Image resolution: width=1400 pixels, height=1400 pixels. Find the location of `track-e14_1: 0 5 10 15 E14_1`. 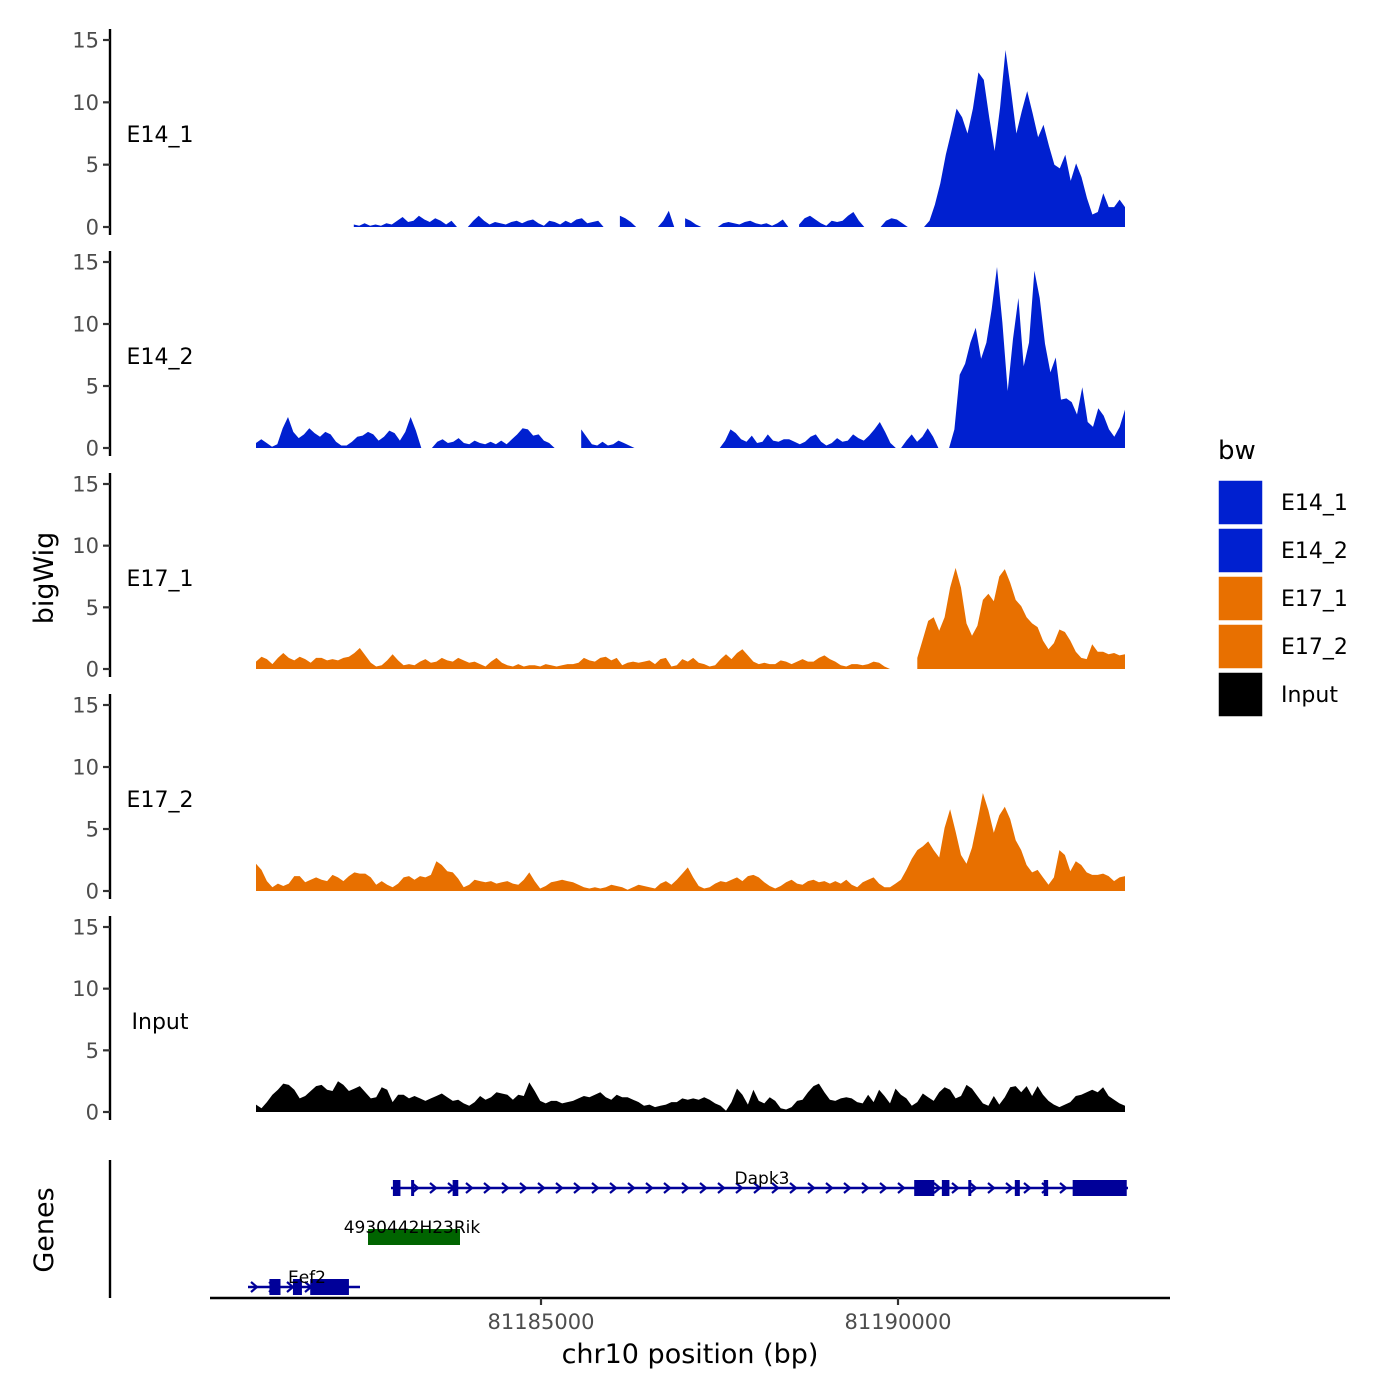

track-e14_1: 0 5 10 15 E14_1 is located at coordinates (598, 134).